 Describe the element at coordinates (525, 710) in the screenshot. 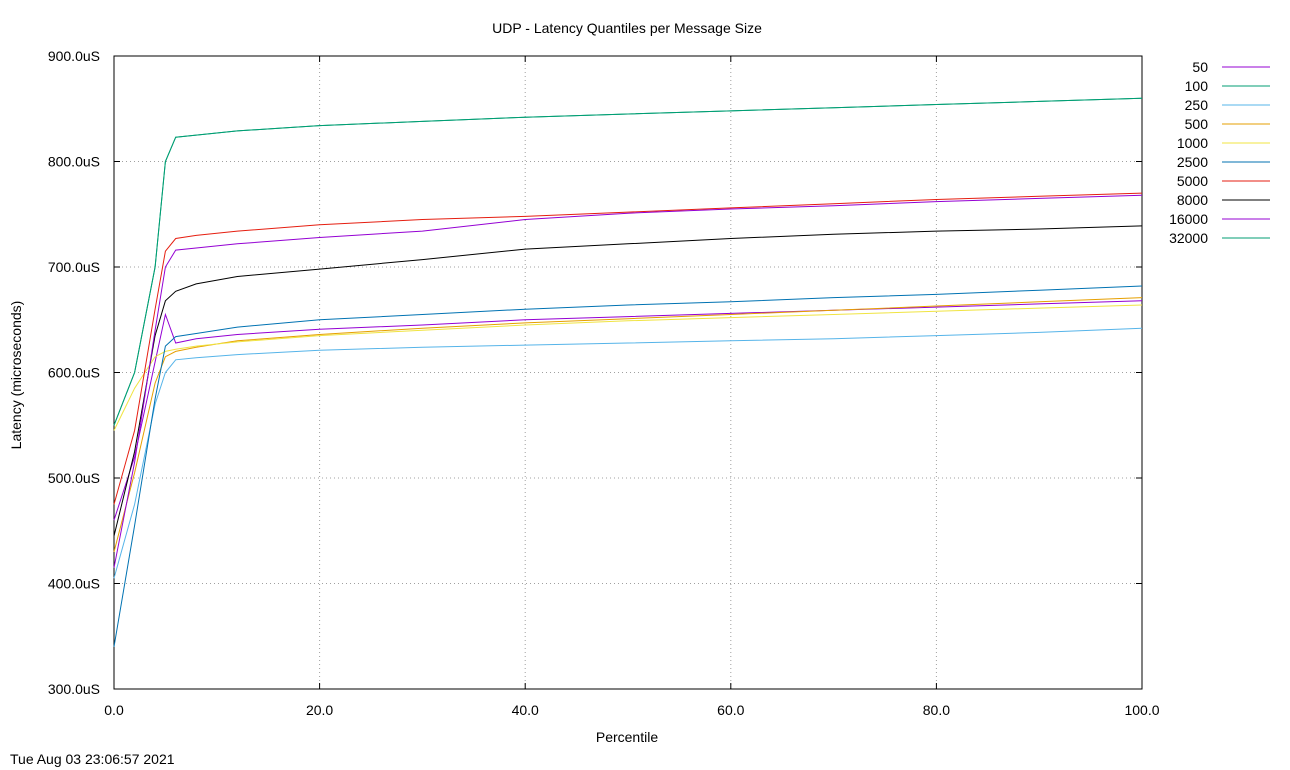

I see `x-tick-label: 40.0` at that location.